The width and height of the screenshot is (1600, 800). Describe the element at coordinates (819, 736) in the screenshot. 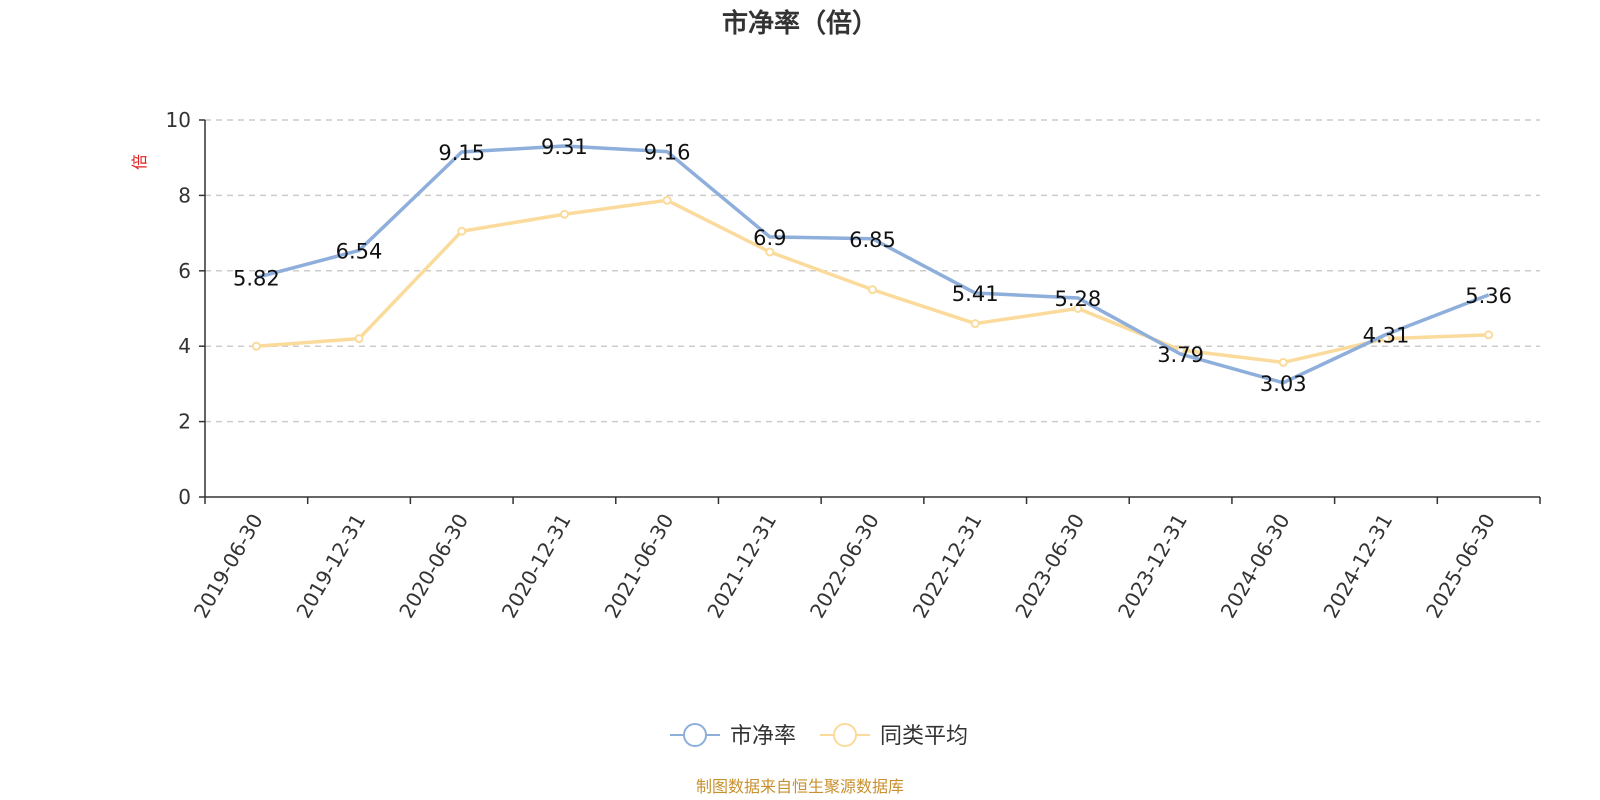

I see `legend: 市净率 同类平均` at that location.